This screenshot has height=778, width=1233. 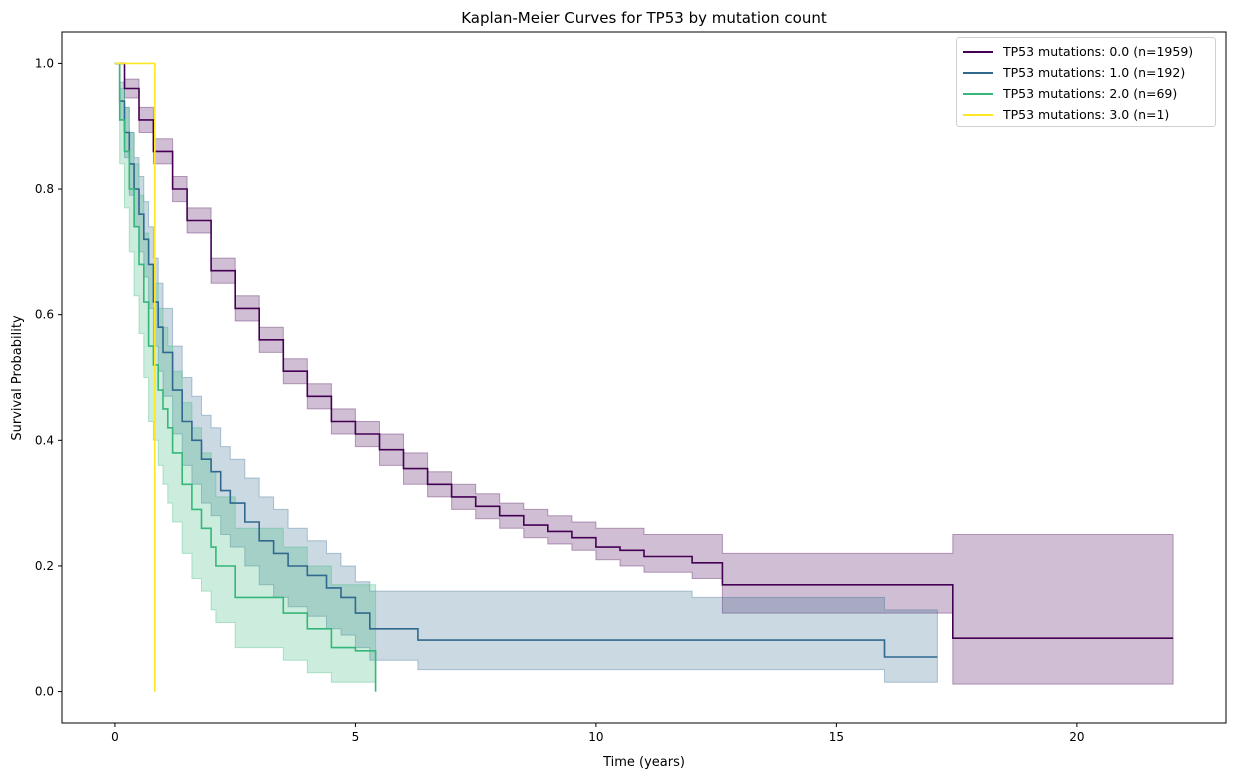 I want to click on legend-item-3-mutations: TP53 mutations: 3.0 (n=1), so click(x=1086, y=114).